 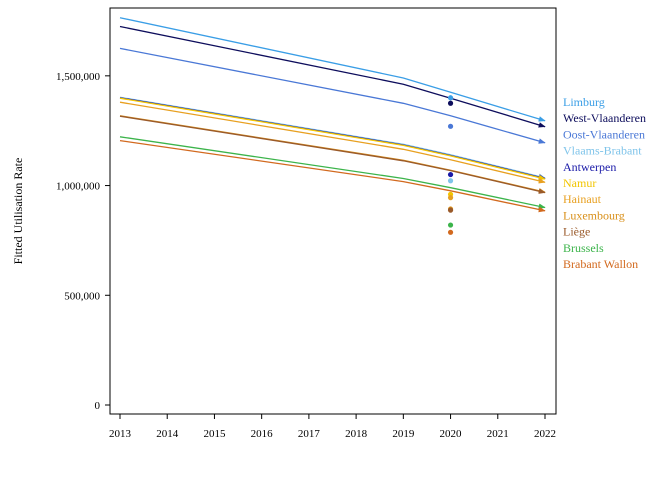 I want to click on legend-entry: Liège, so click(x=576, y=232).